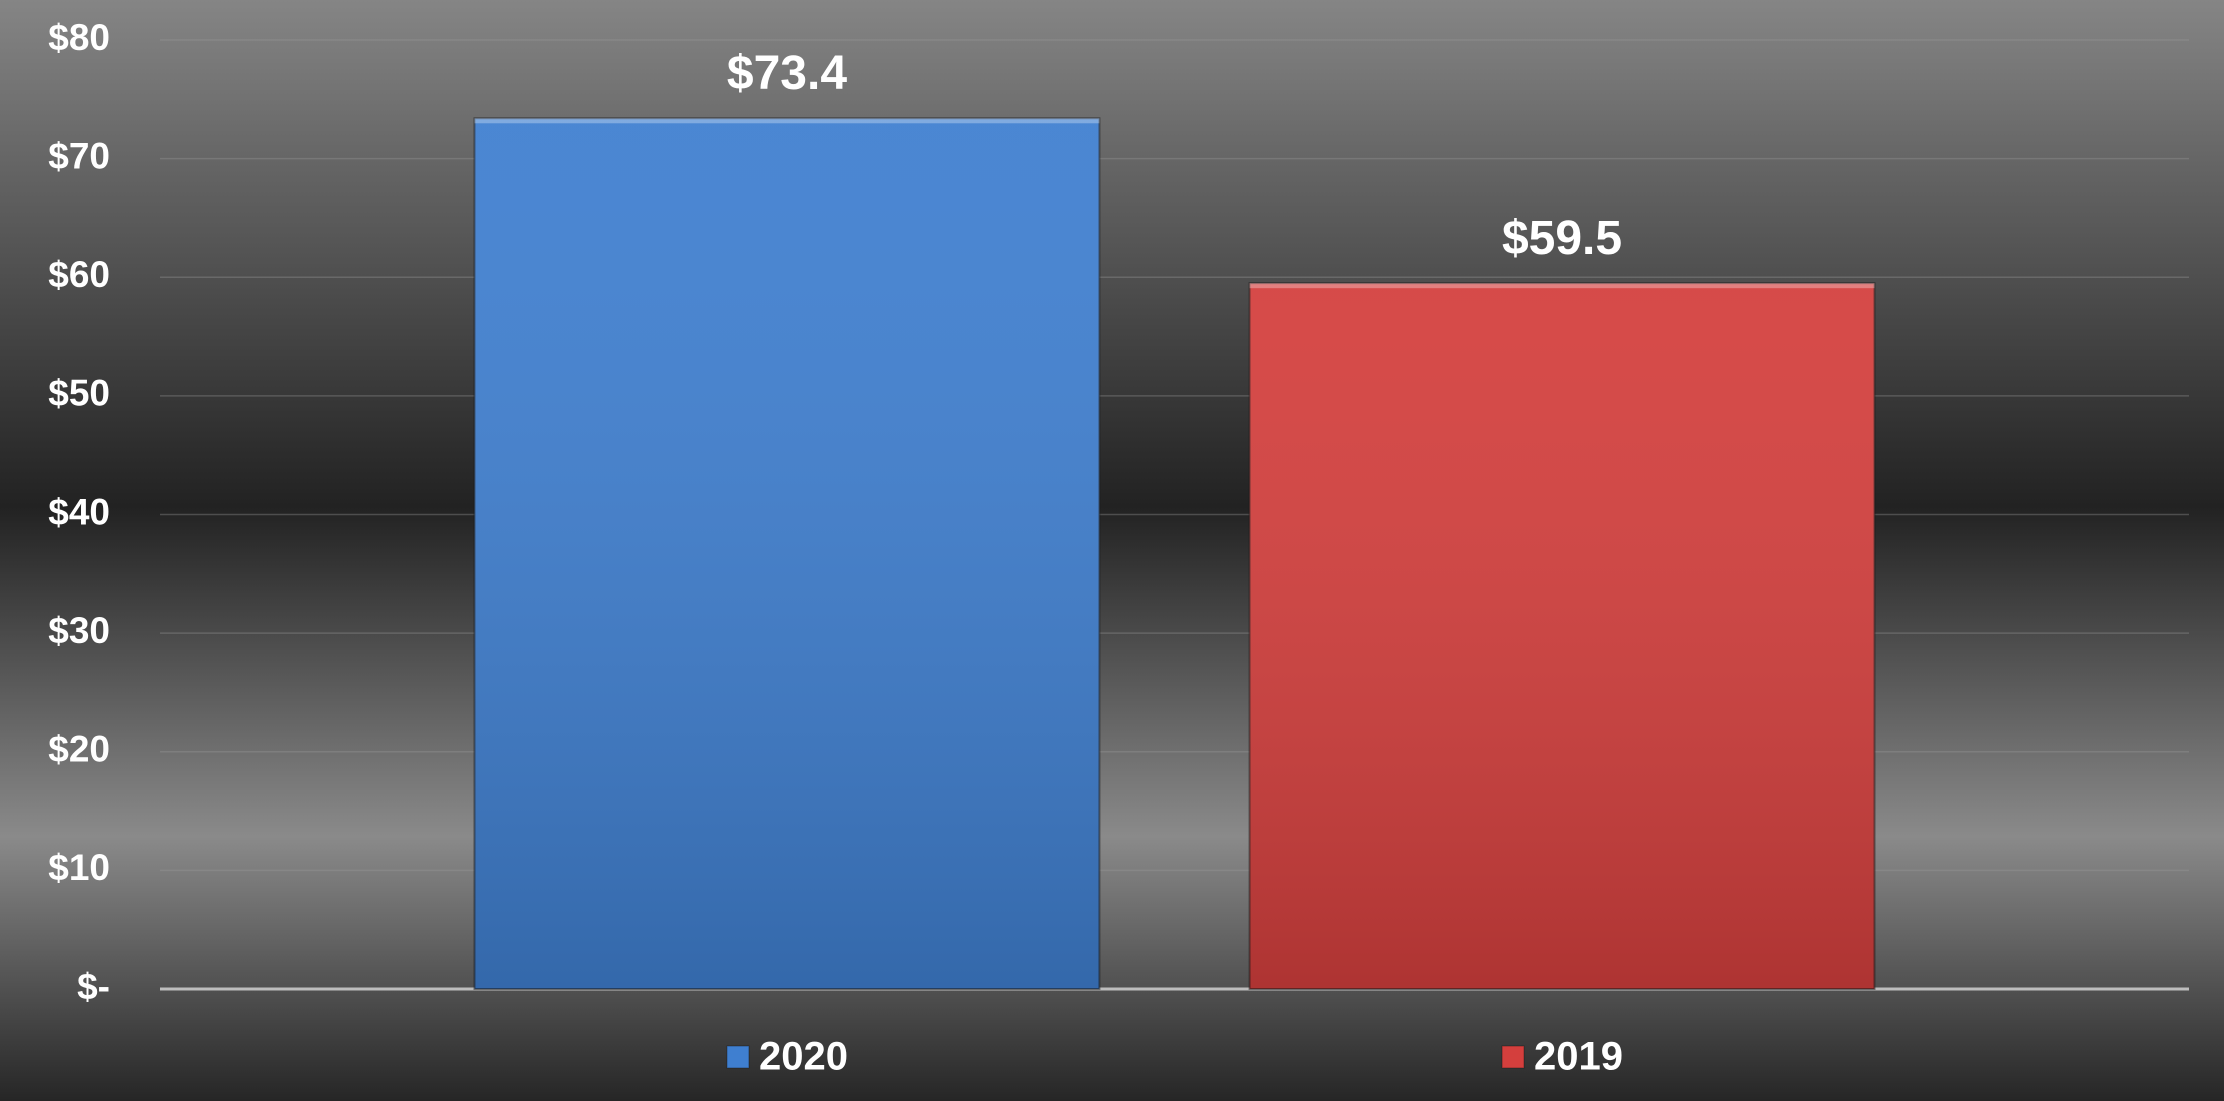  What do you see at coordinates (79, 511) in the screenshot?
I see `y-tick-label: $40` at bounding box center [79, 511].